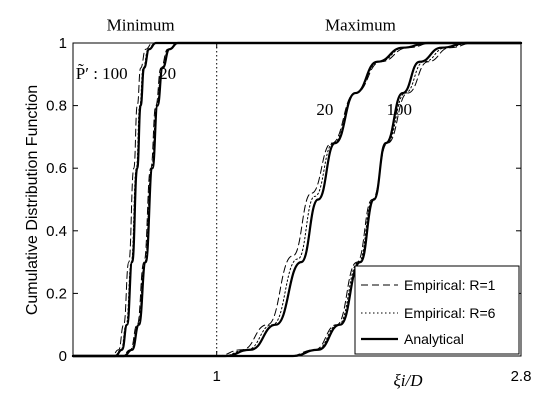 The image size is (560, 420). I want to click on x-axis-title: ξi/D, so click(408, 380).